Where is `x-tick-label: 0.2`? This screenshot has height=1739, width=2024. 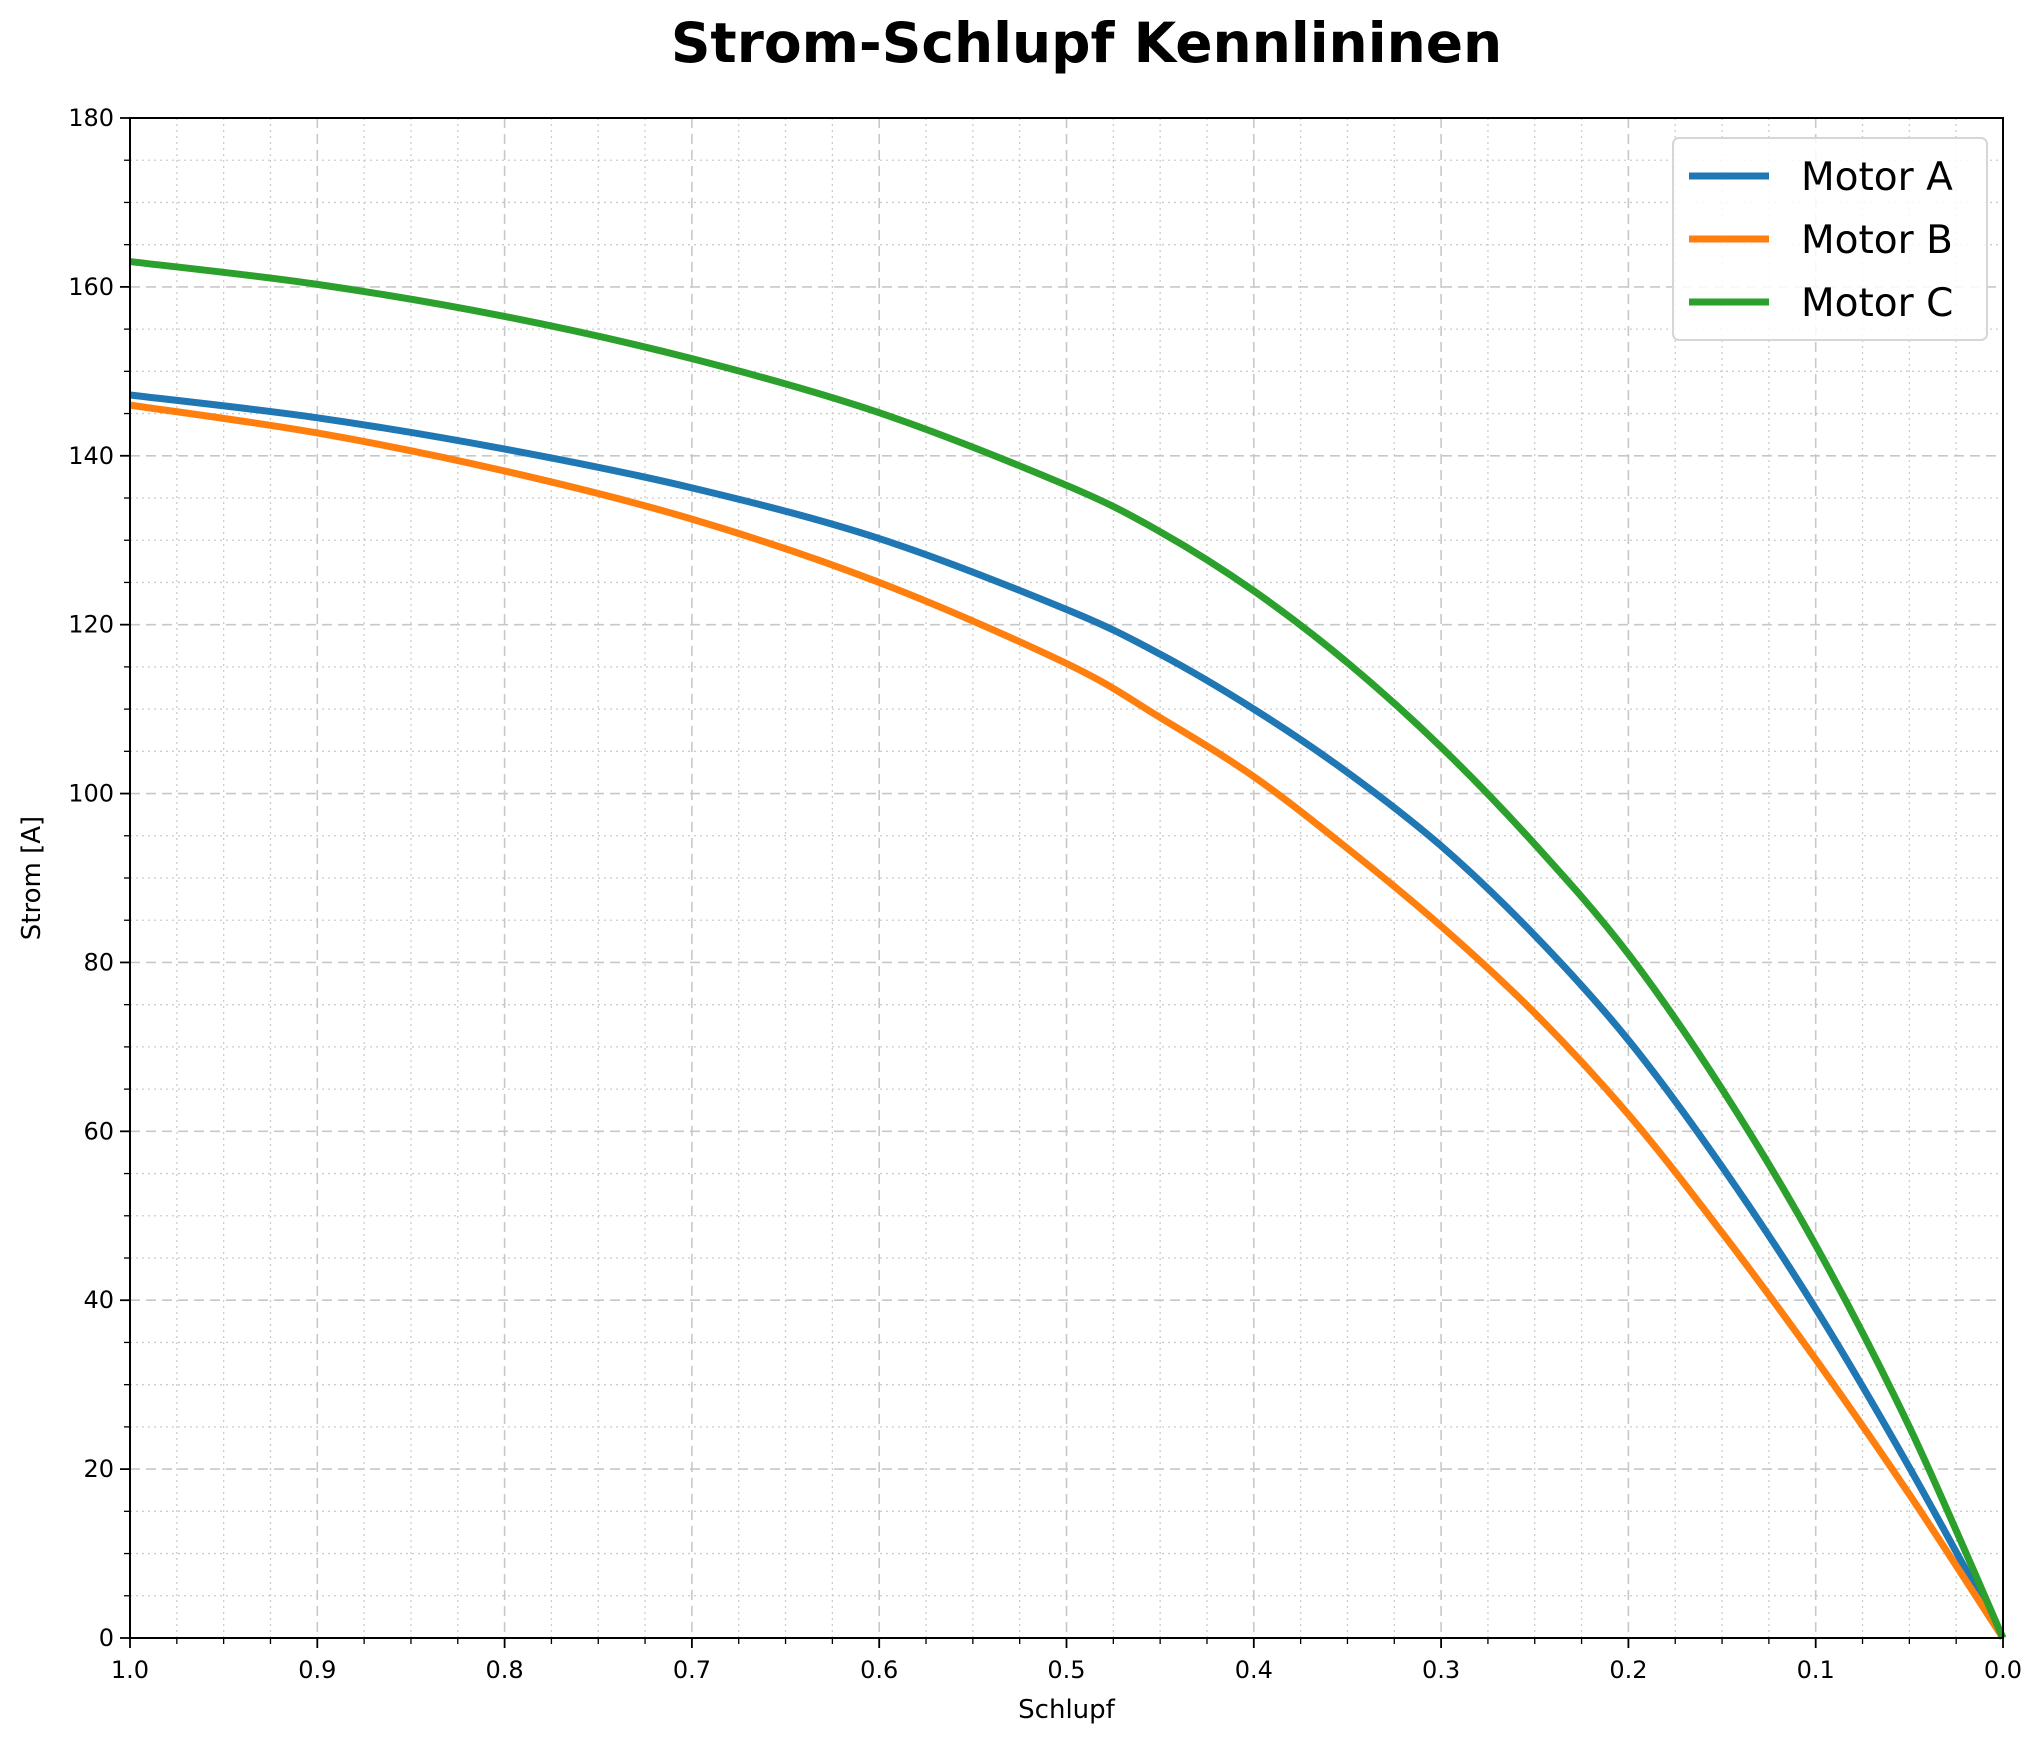 x-tick-label: 0.2 is located at coordinates (1628, 1670).